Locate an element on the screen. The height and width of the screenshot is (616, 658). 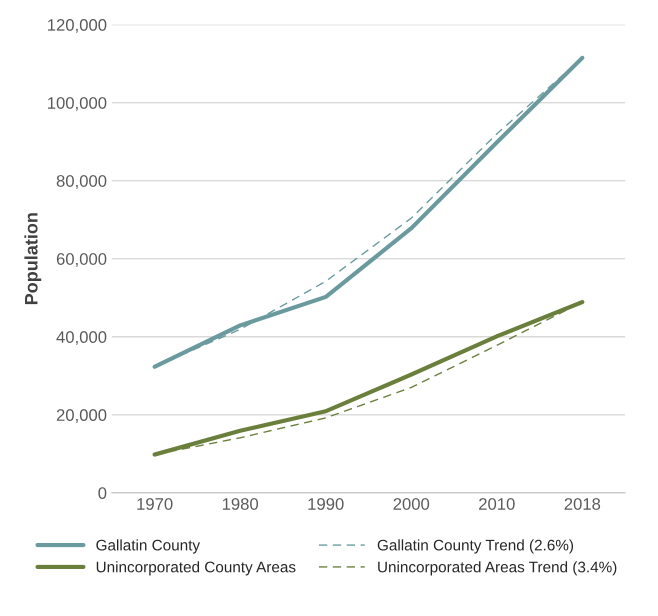
y-tick-label: 60,000 is located at coordinates (81, 260).